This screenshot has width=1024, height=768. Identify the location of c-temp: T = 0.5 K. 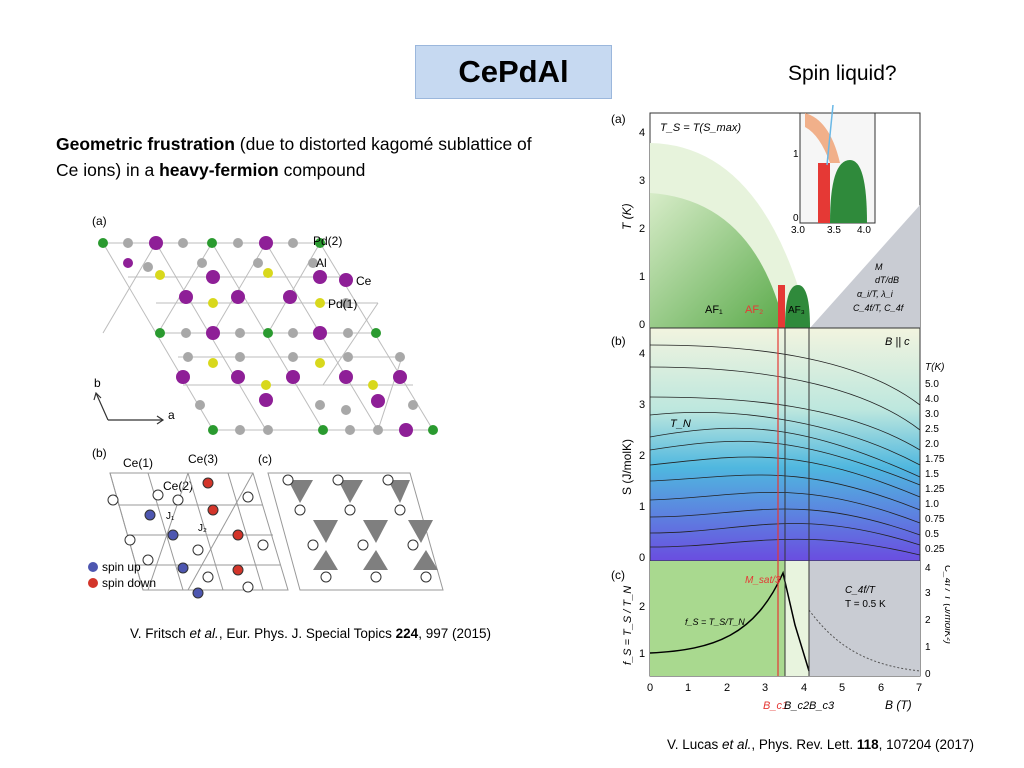
(865, 604).